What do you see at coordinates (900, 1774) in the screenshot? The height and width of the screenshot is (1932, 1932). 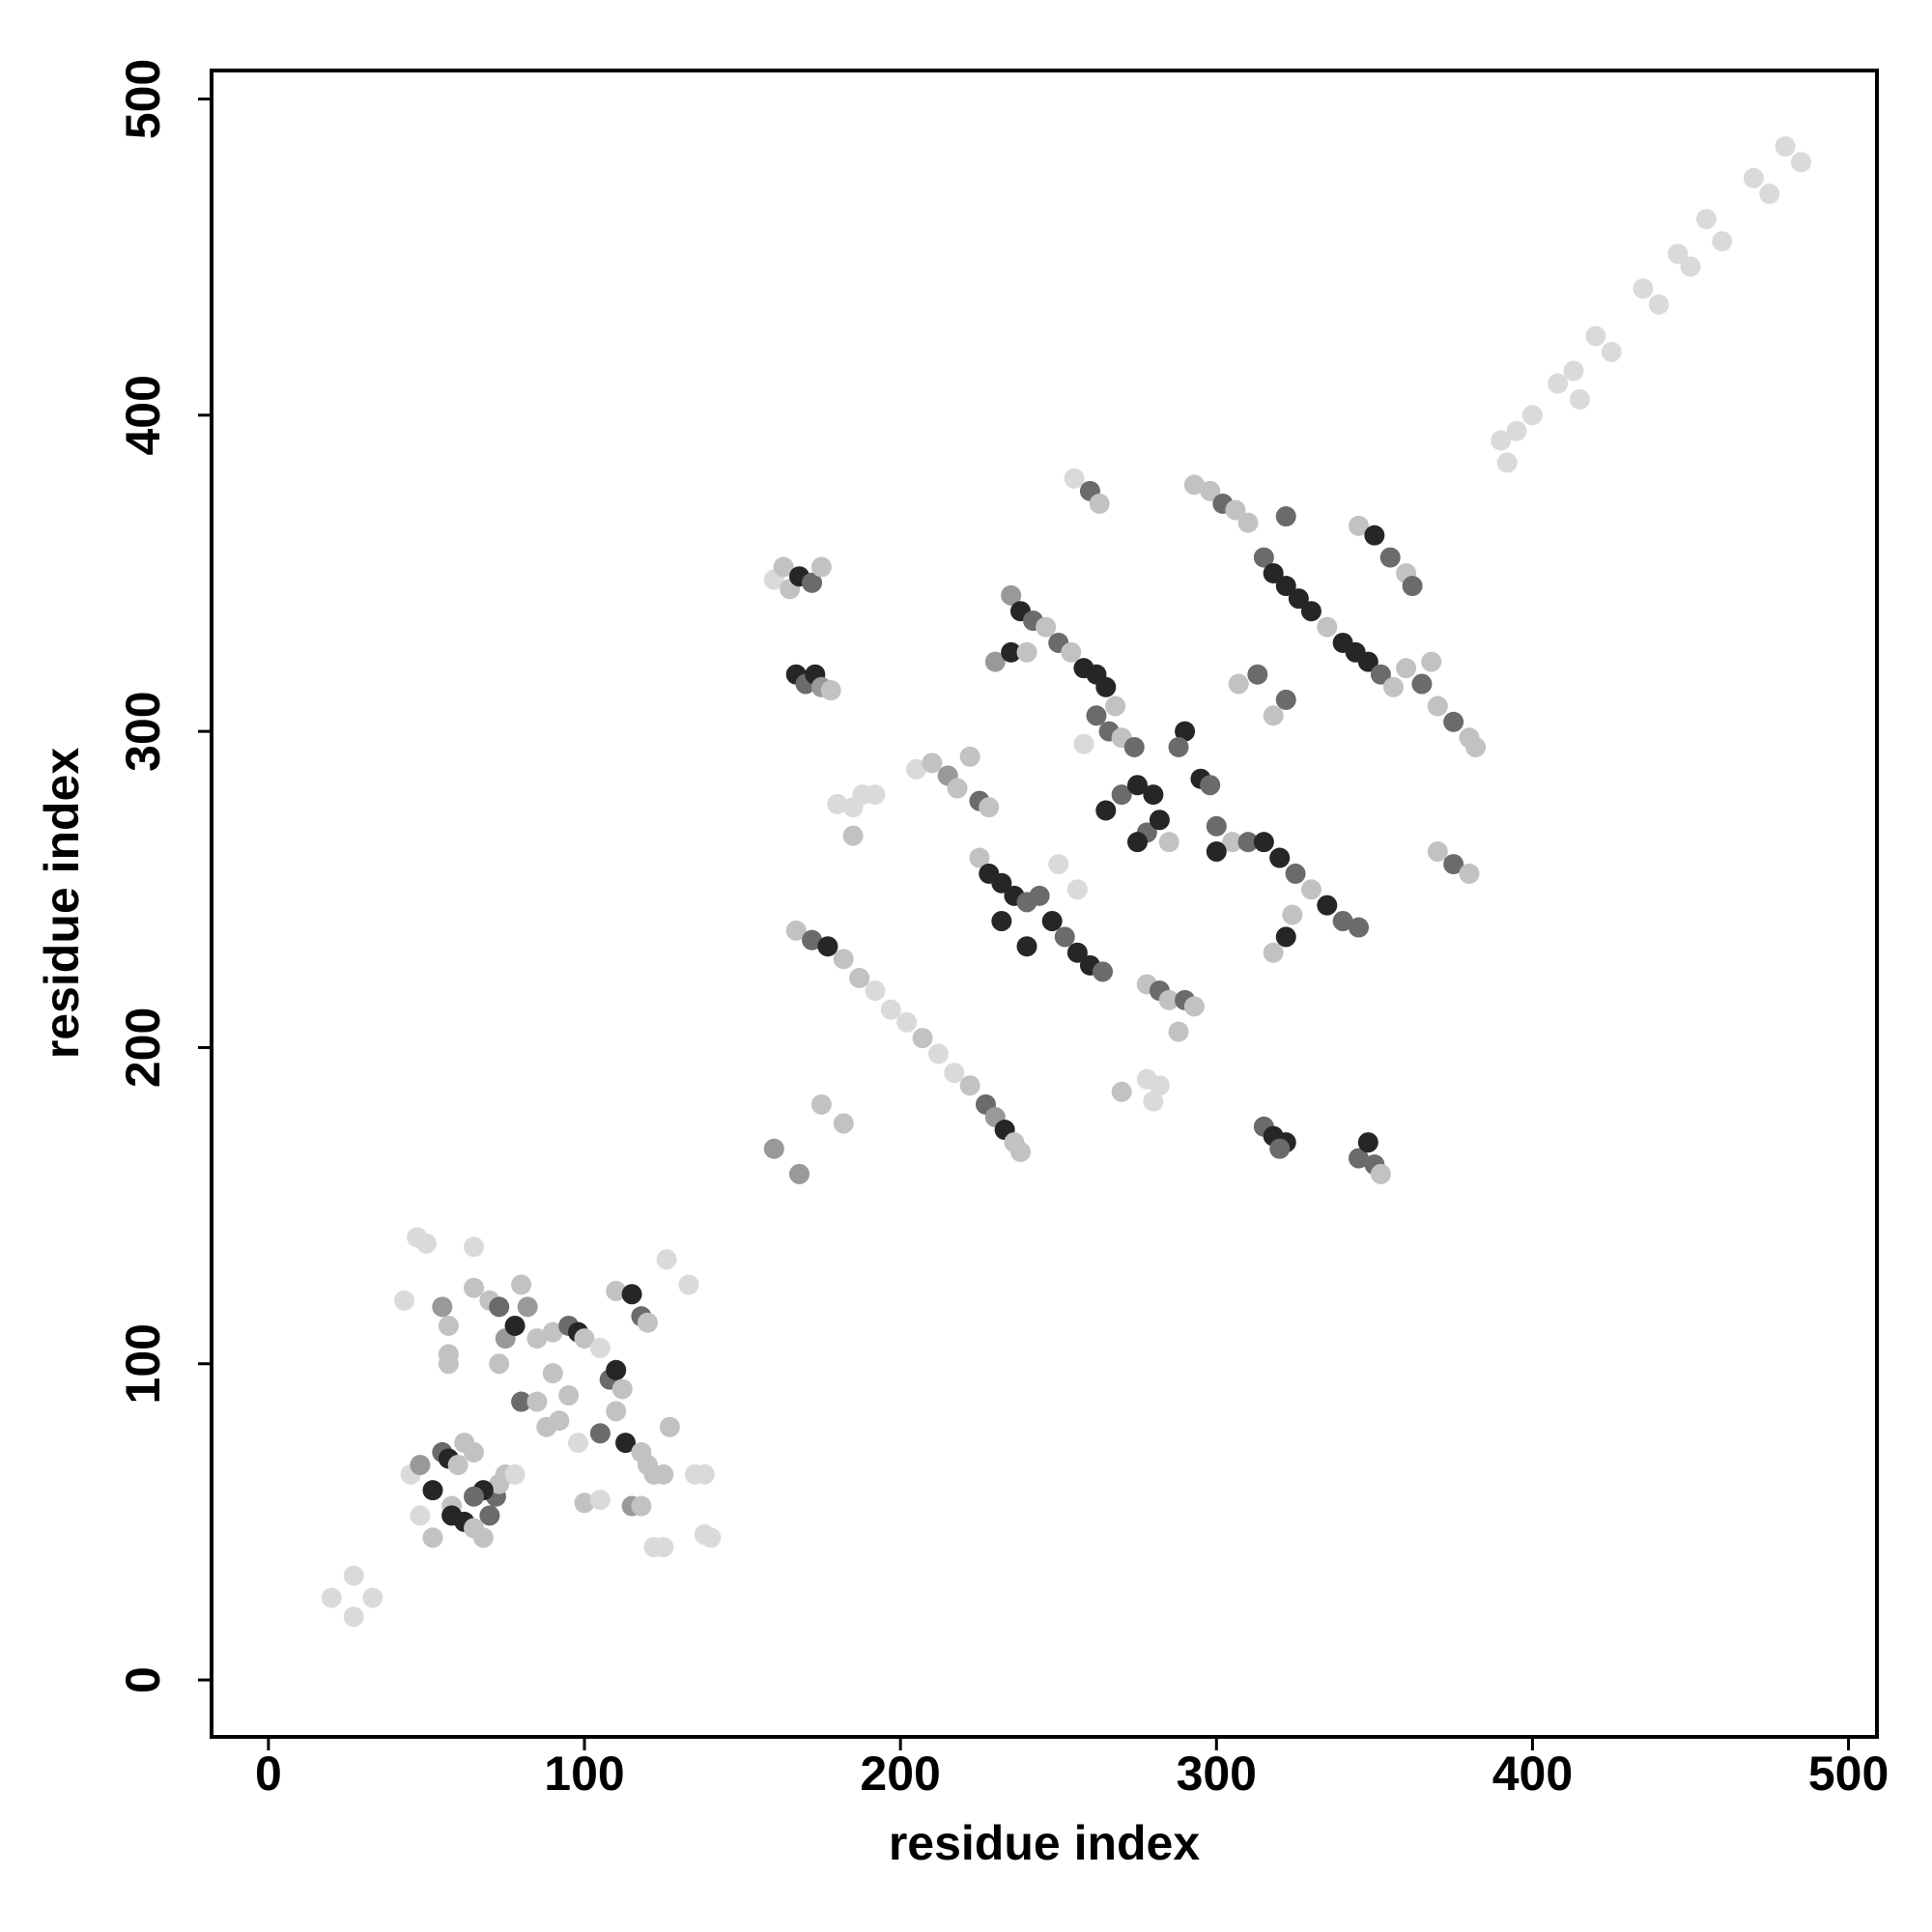 I see `x-tick-label: 200` at bounding box center [900, 1774].